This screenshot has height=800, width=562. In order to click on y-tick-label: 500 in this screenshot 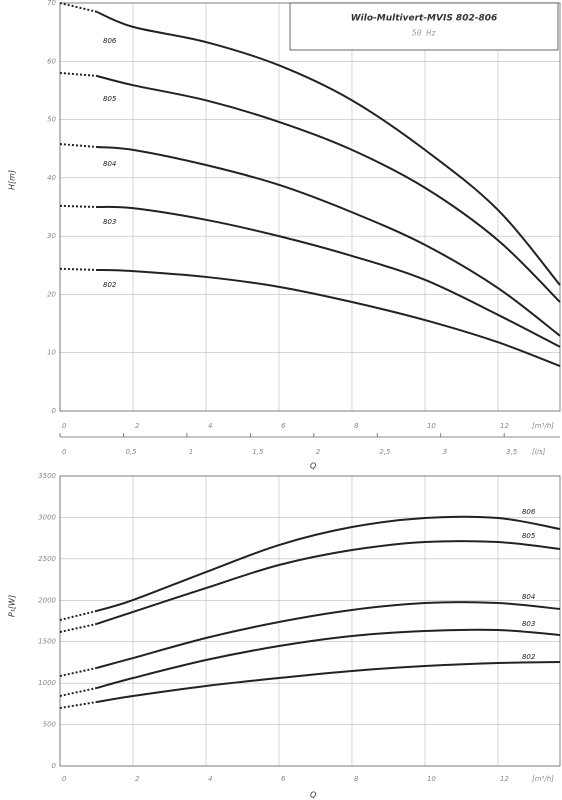, I will do `click(50, 725)`.